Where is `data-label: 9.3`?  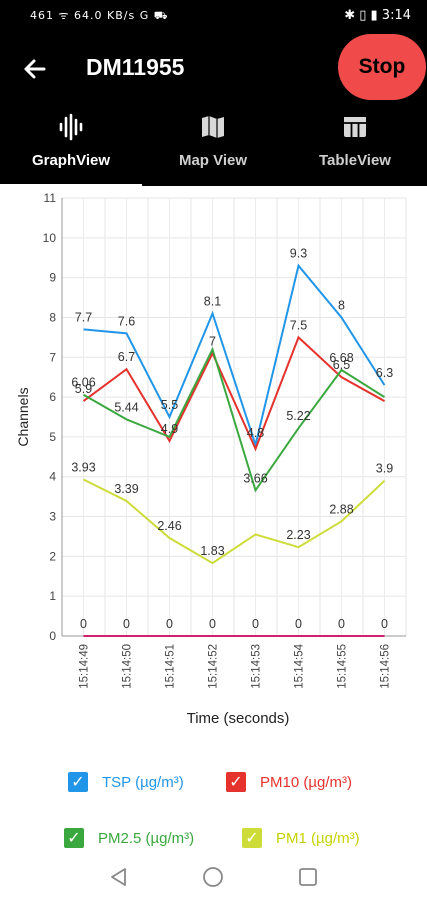 data-label: 9.3 is located at coordinates (298, 254).